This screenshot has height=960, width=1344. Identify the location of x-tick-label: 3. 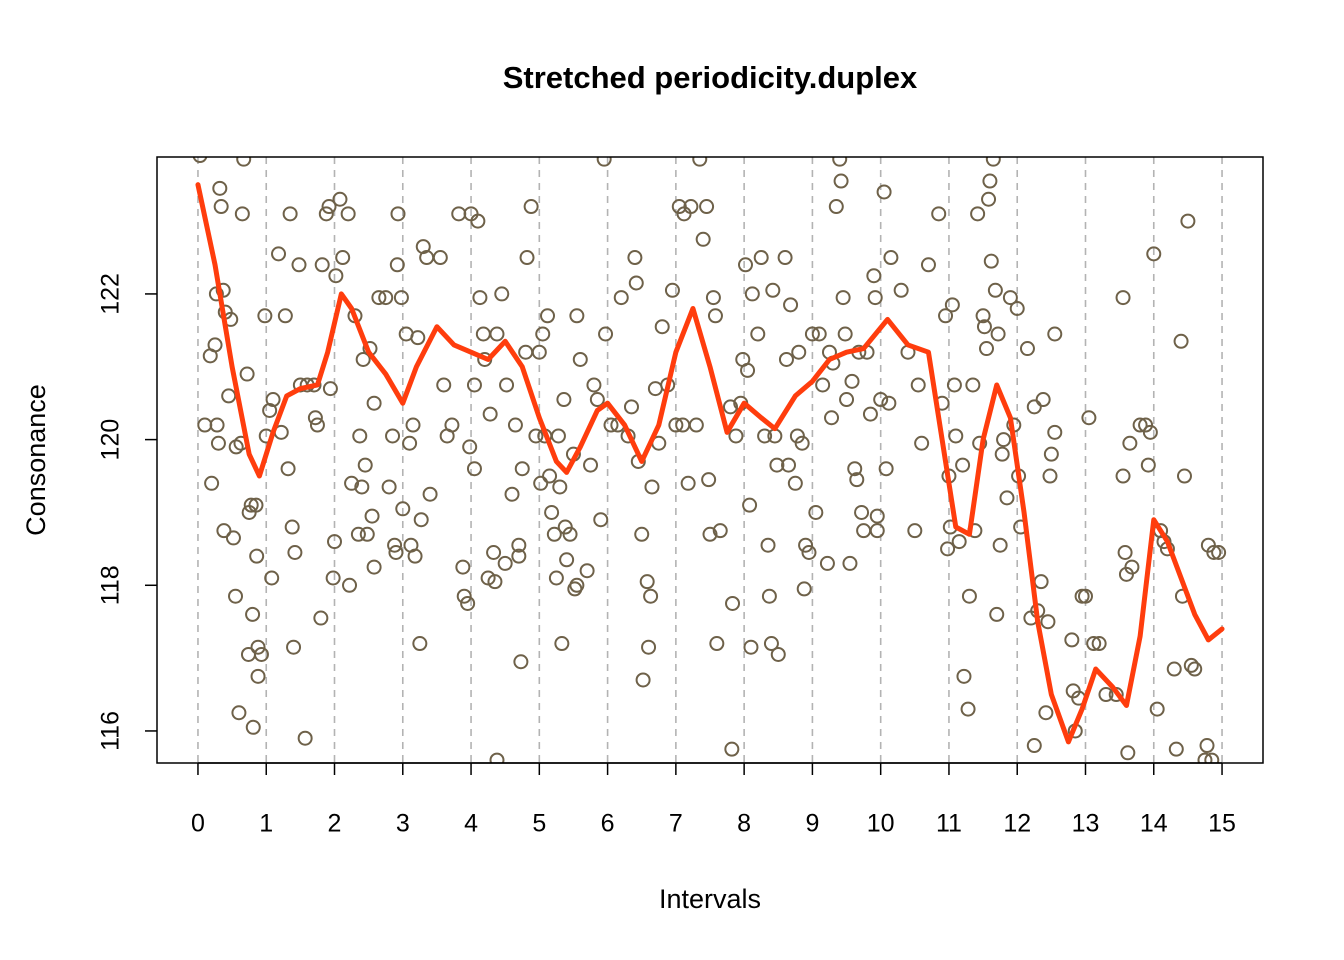
(403, 824).